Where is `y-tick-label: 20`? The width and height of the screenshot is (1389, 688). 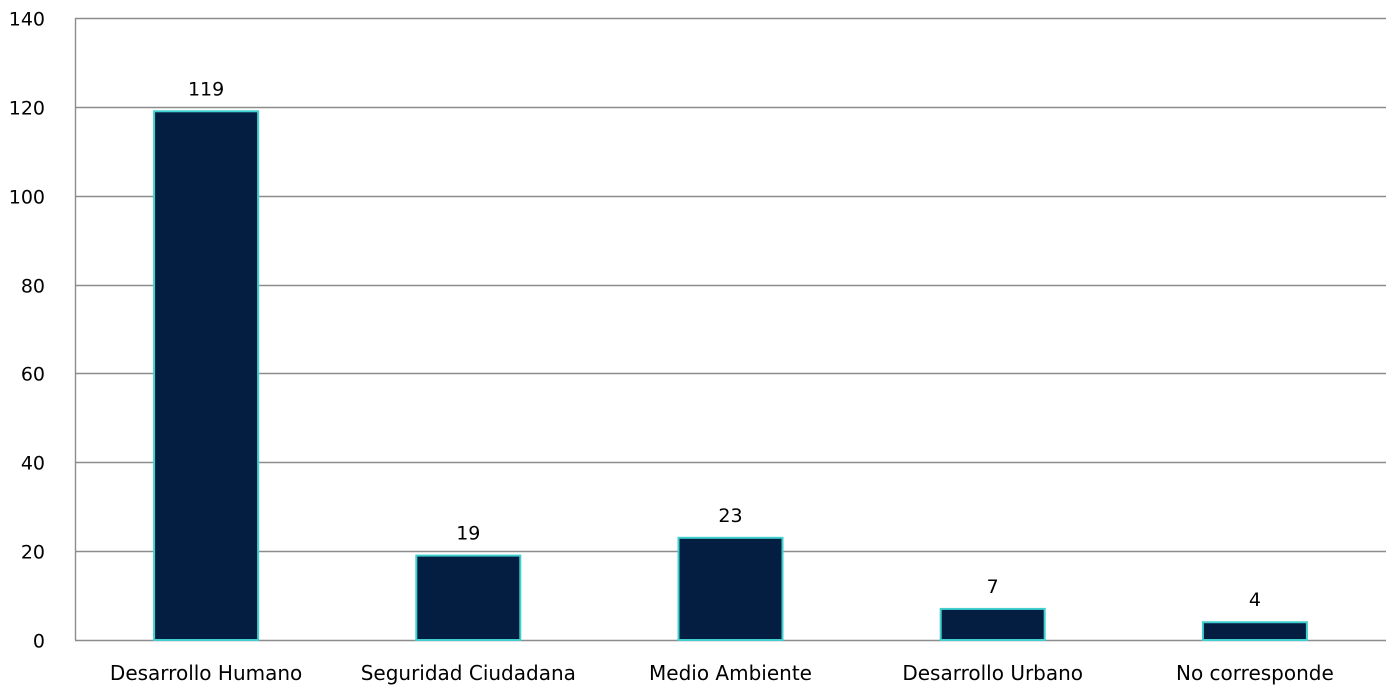 y-tick-label: 20 is located at coordinates (33, 553).